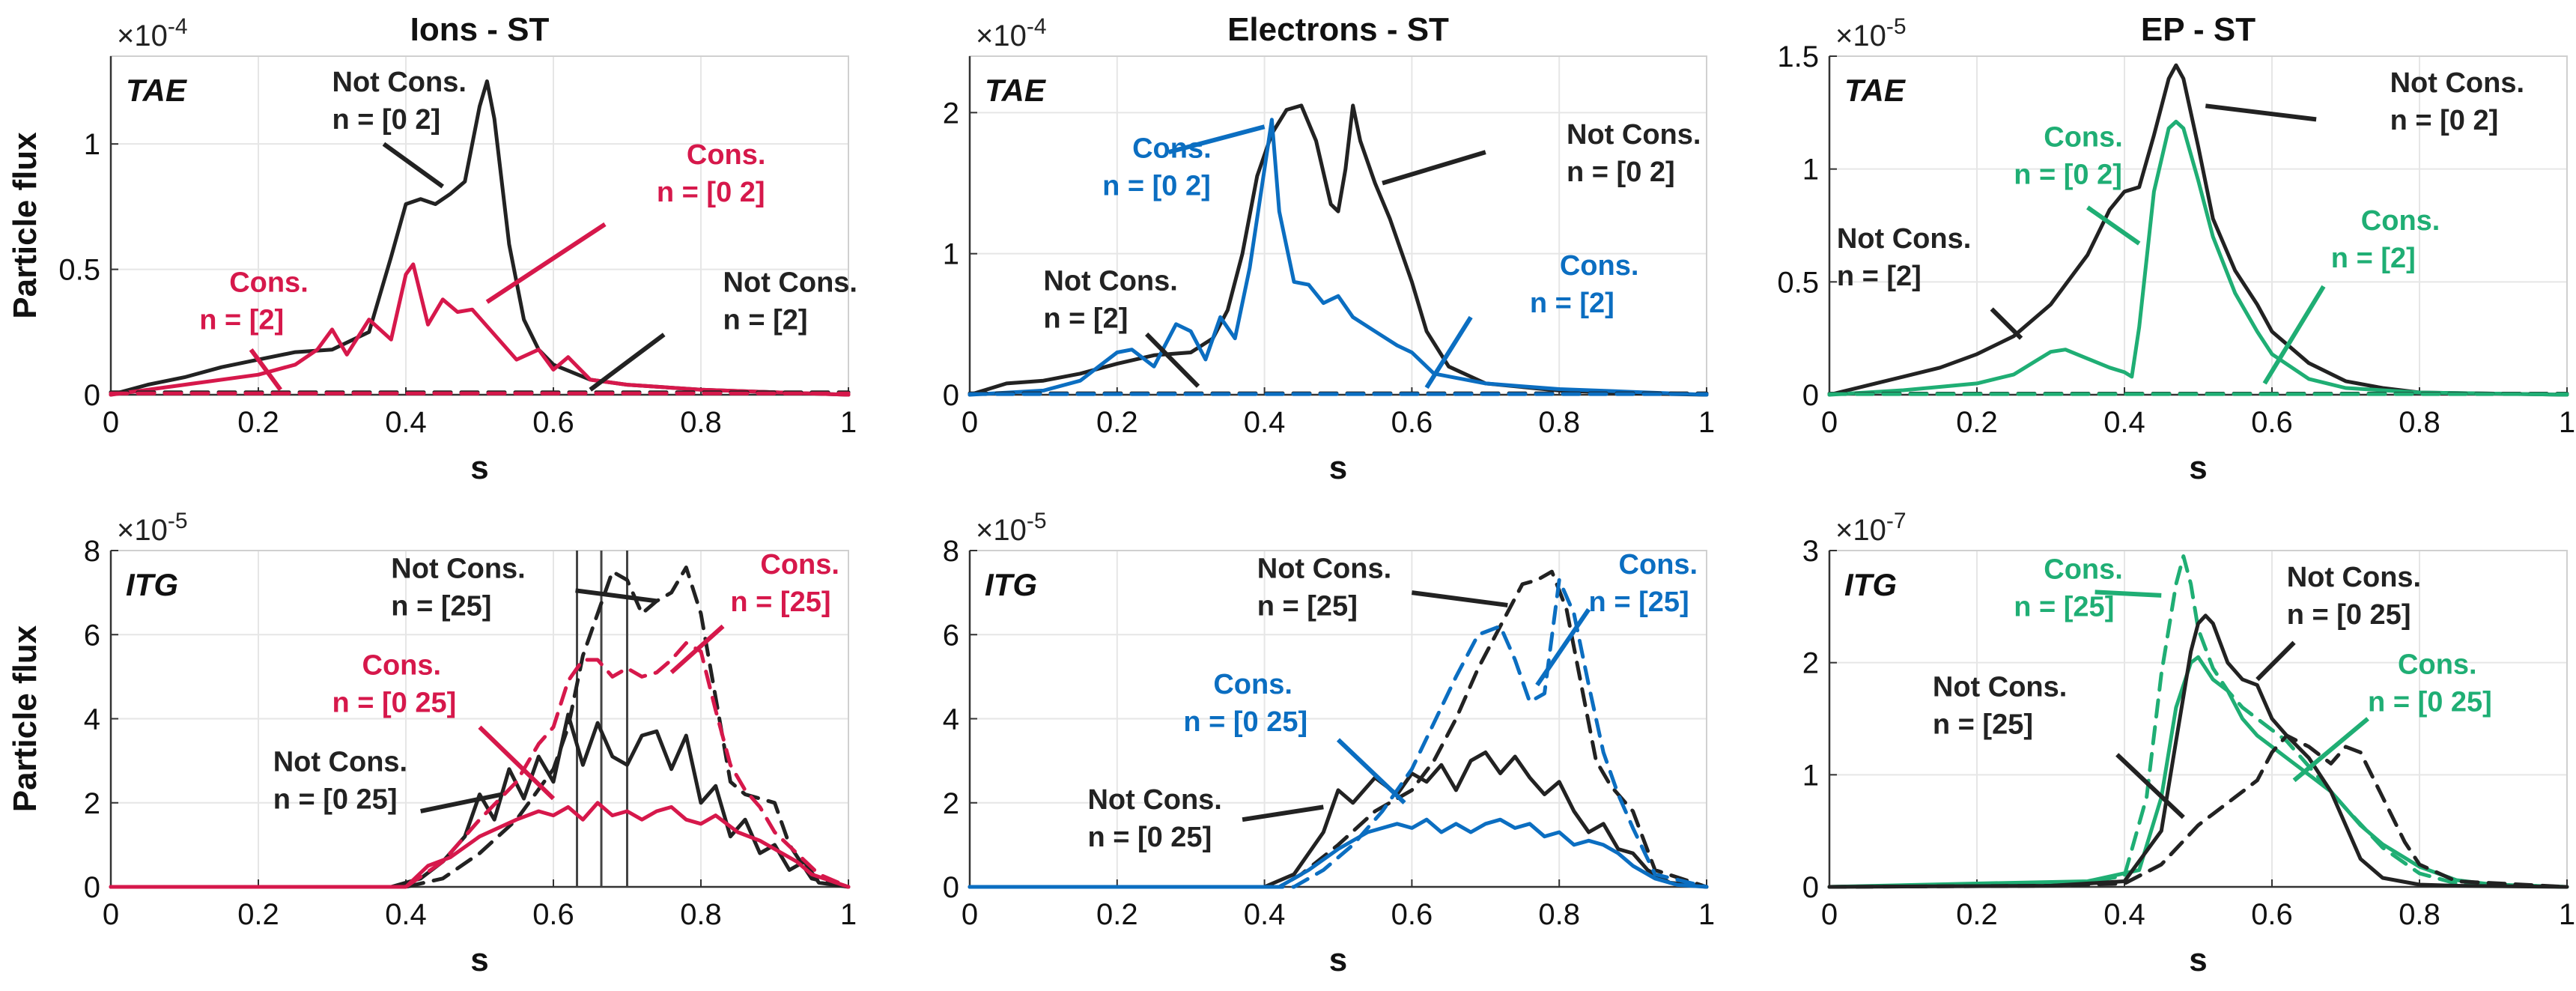 The height and width of the screenshot is (991, 2576). I want to click on y-tick-label: 0.5, so click(1798, 282).